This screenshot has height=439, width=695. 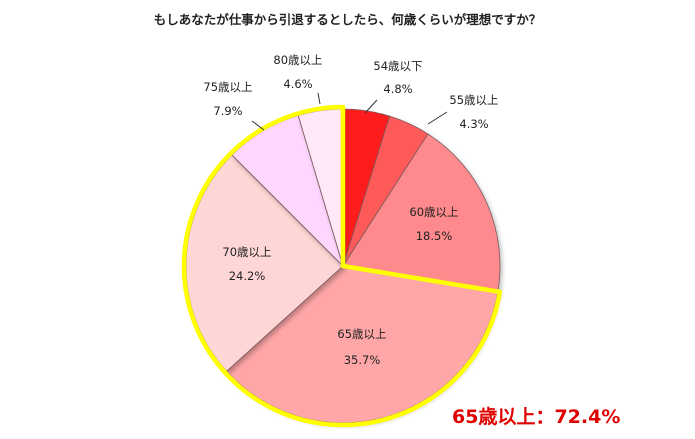 What do you see at coordinates (434, 236) in the screenshot?
I see `slice-value-label: 18.5%` at bounding box center [434, 236].